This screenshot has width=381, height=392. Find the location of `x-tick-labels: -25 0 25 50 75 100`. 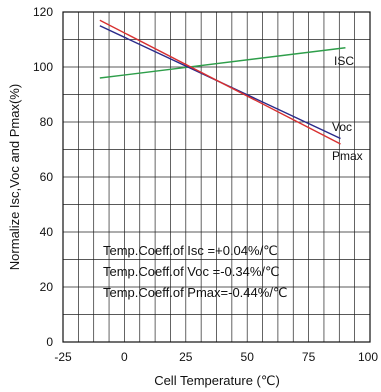

x-tick-labels: -25 0 25 50 75 100 is located at coordinates (216, 357).